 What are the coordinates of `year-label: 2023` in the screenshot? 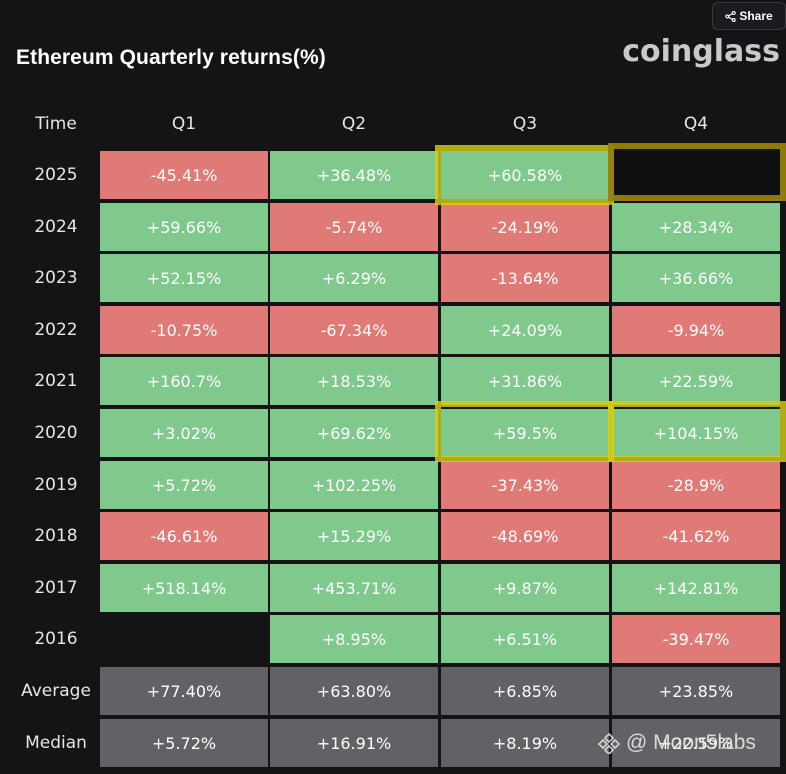 It's located at (56, 278).